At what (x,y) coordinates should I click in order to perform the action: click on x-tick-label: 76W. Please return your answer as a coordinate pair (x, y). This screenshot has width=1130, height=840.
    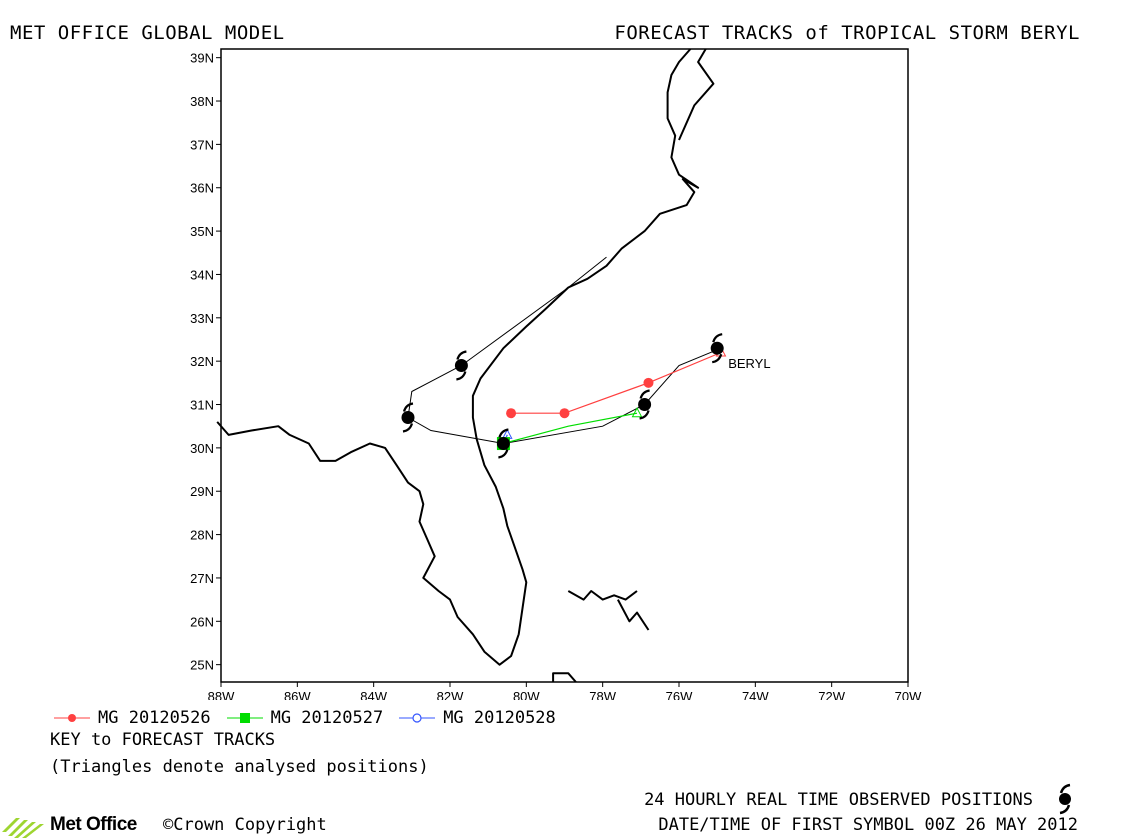
    Looking at the image, I should click on (679, 694).